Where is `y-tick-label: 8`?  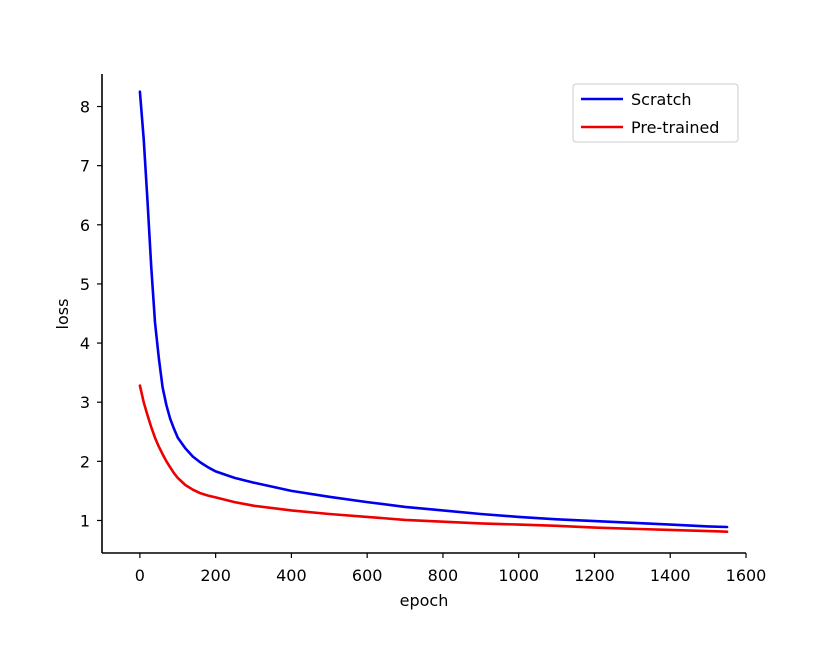 y-tick-label: 8 is located at coordinates (85, 107).